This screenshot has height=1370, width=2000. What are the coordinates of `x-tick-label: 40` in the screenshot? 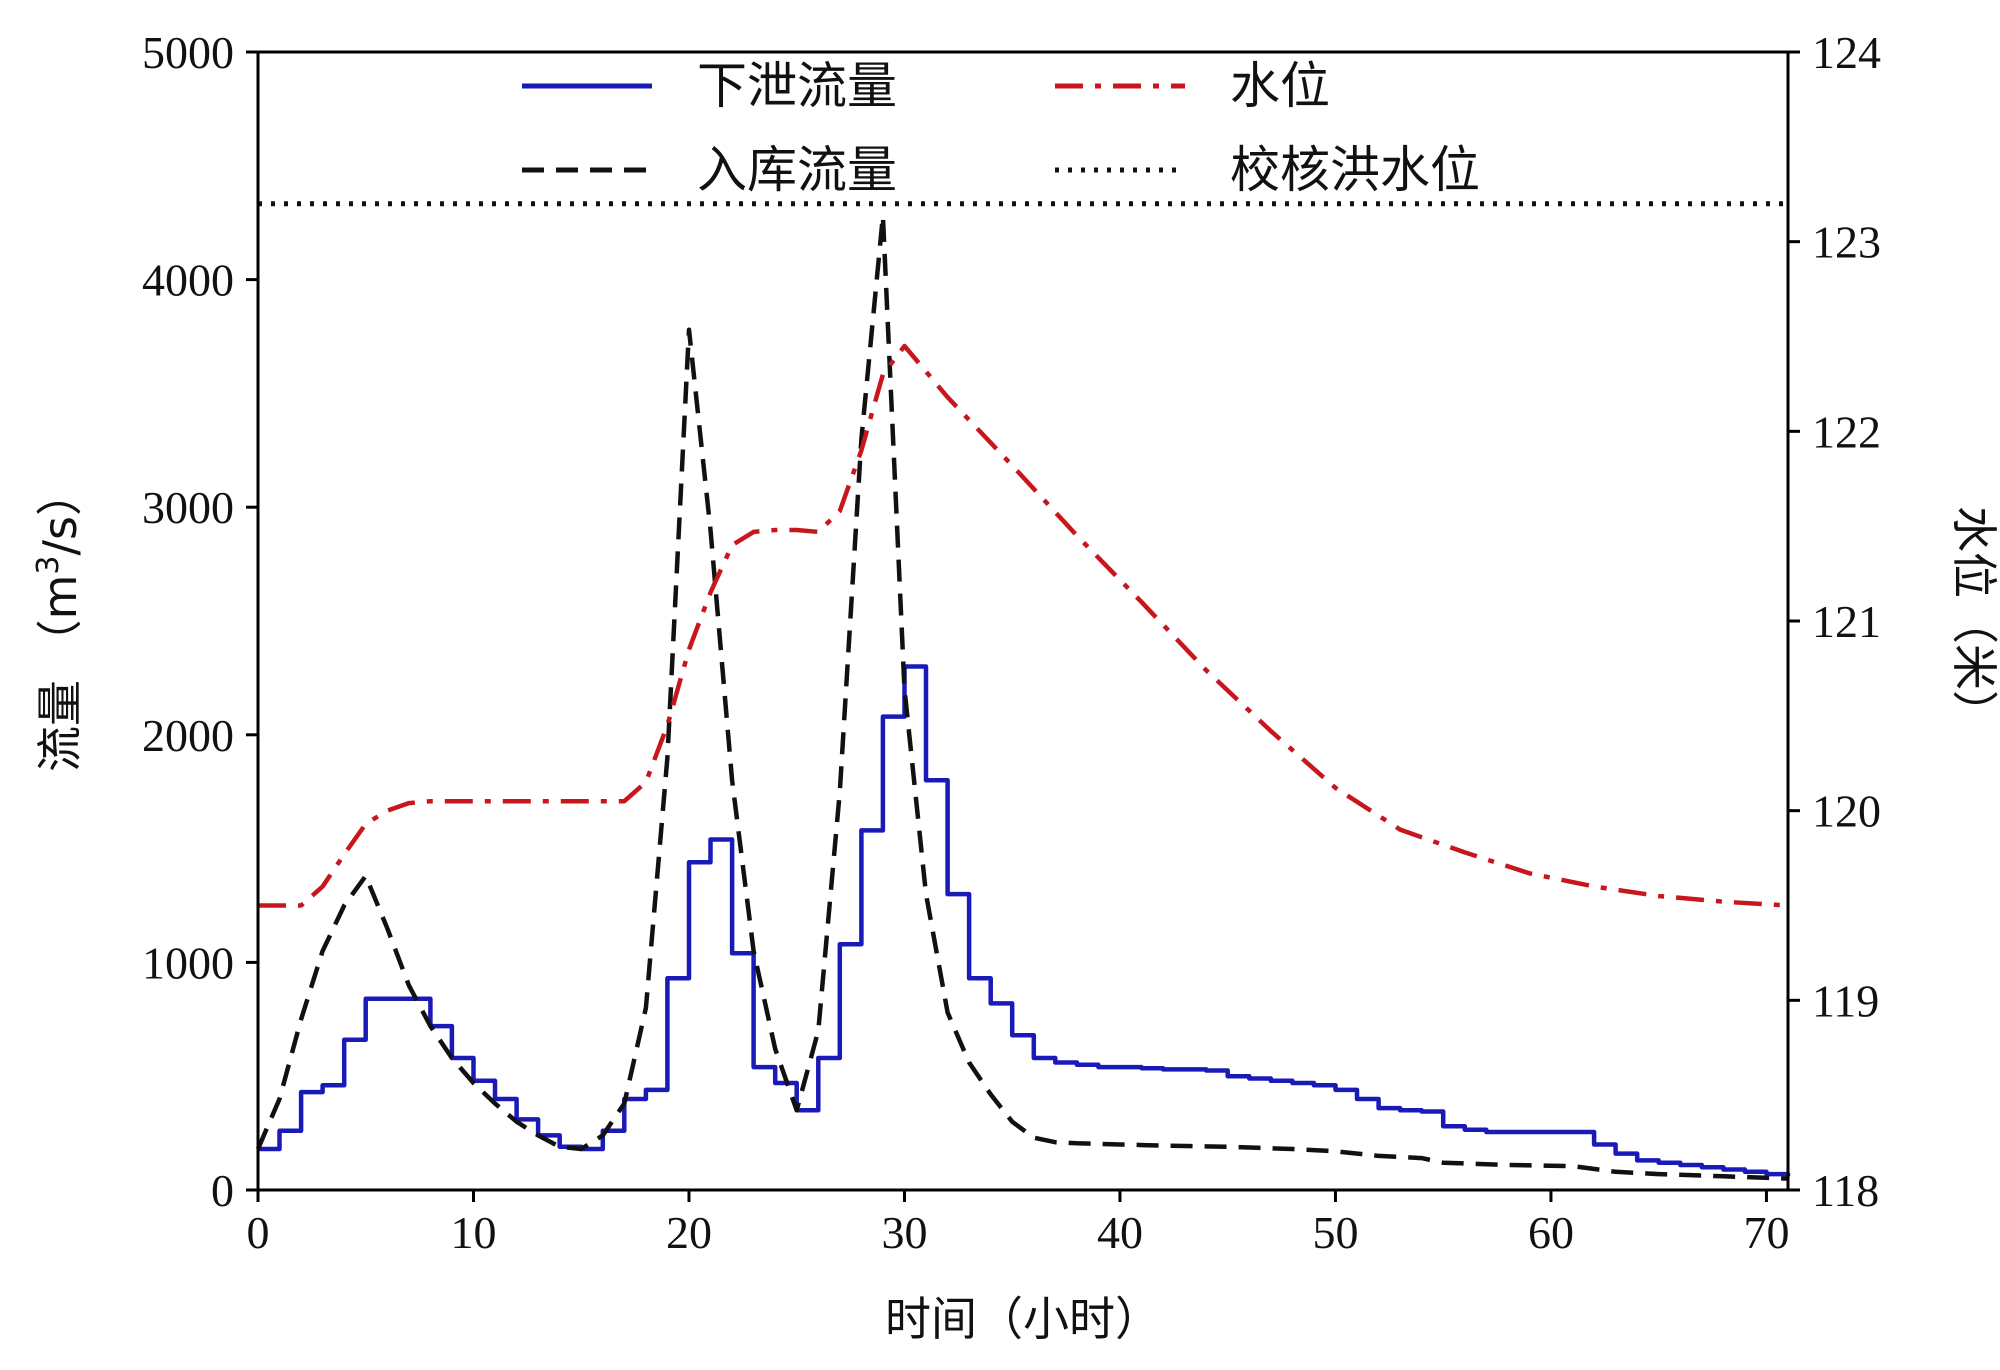 It's located at (1120, 1232).